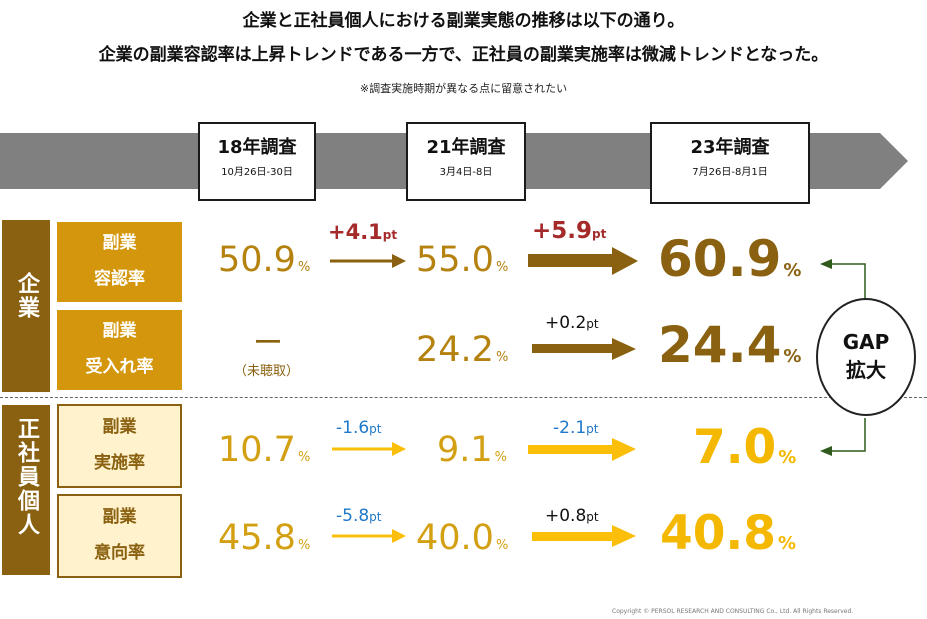  What do you see at coordinates (728, 533) in the screenshot?
I see `value-intention-23: 40.8%` at bounding box center [728, 533].